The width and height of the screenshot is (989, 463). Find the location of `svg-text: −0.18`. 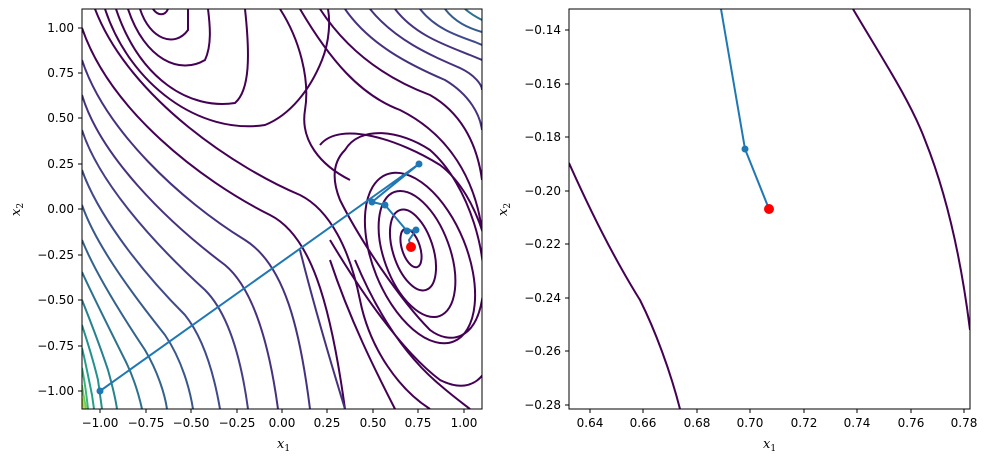

svg-text: −0.18 is located at coordinates (542, 137).